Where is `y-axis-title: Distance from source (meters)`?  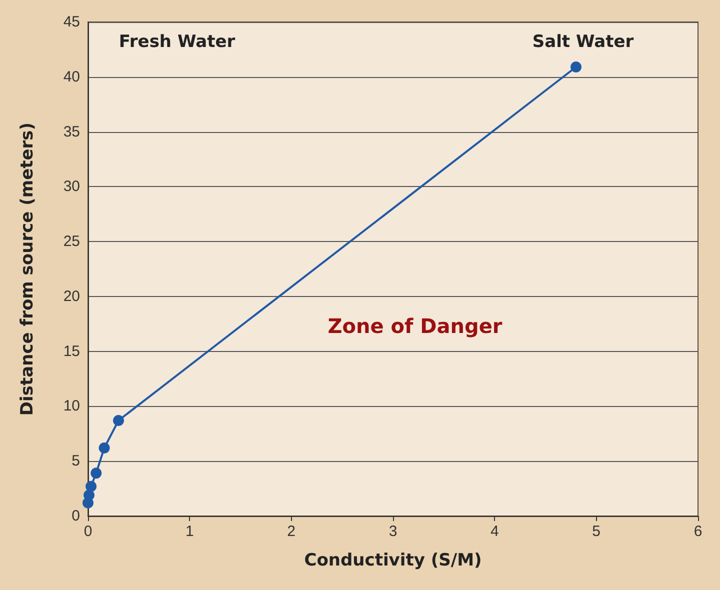 y-axis-title: Distance from source (meters) is located at coordinates (28, 269).